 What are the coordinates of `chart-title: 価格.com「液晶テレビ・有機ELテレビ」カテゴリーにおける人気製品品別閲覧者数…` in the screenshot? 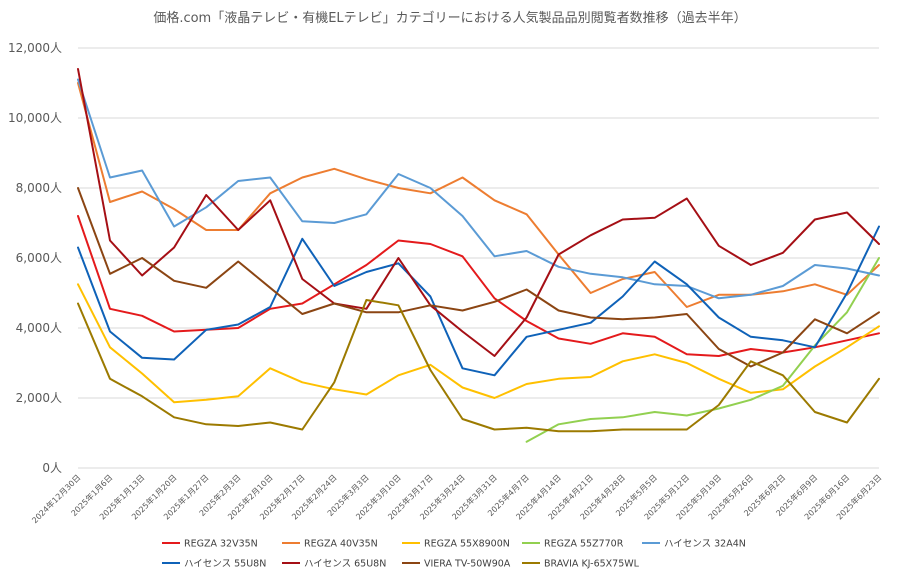 It's located at (449, 18).